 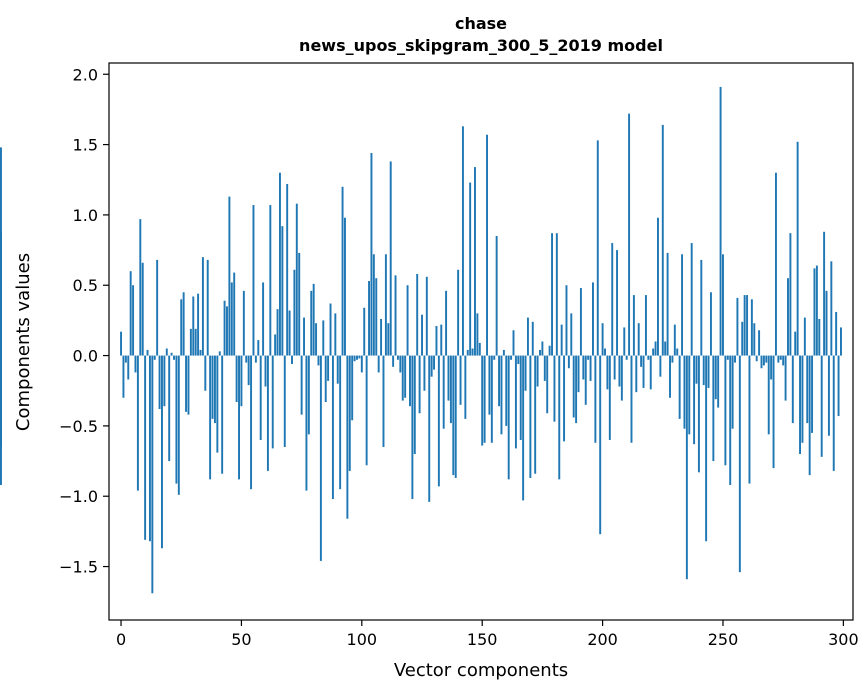 I want to click on x-axis-label: Vector components, so click(x=481, y=670).